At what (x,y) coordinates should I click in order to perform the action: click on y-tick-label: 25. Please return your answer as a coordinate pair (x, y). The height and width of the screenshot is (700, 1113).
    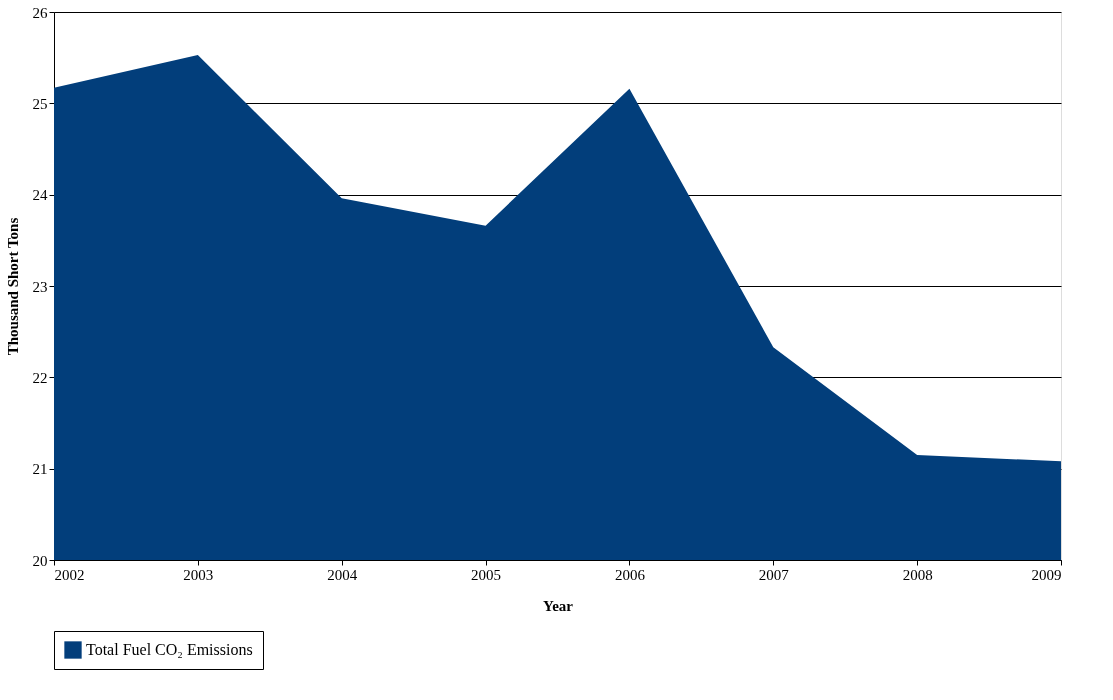
    Looking at the image, I should click on (40, 103).